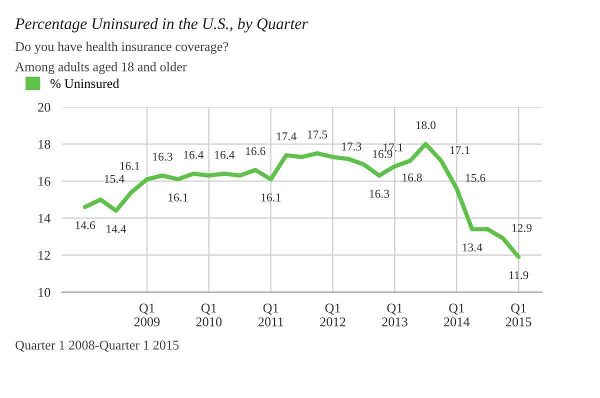  I want to click on text: Quarter 1 2008-Quarter 1 2015, so click(97, 346).